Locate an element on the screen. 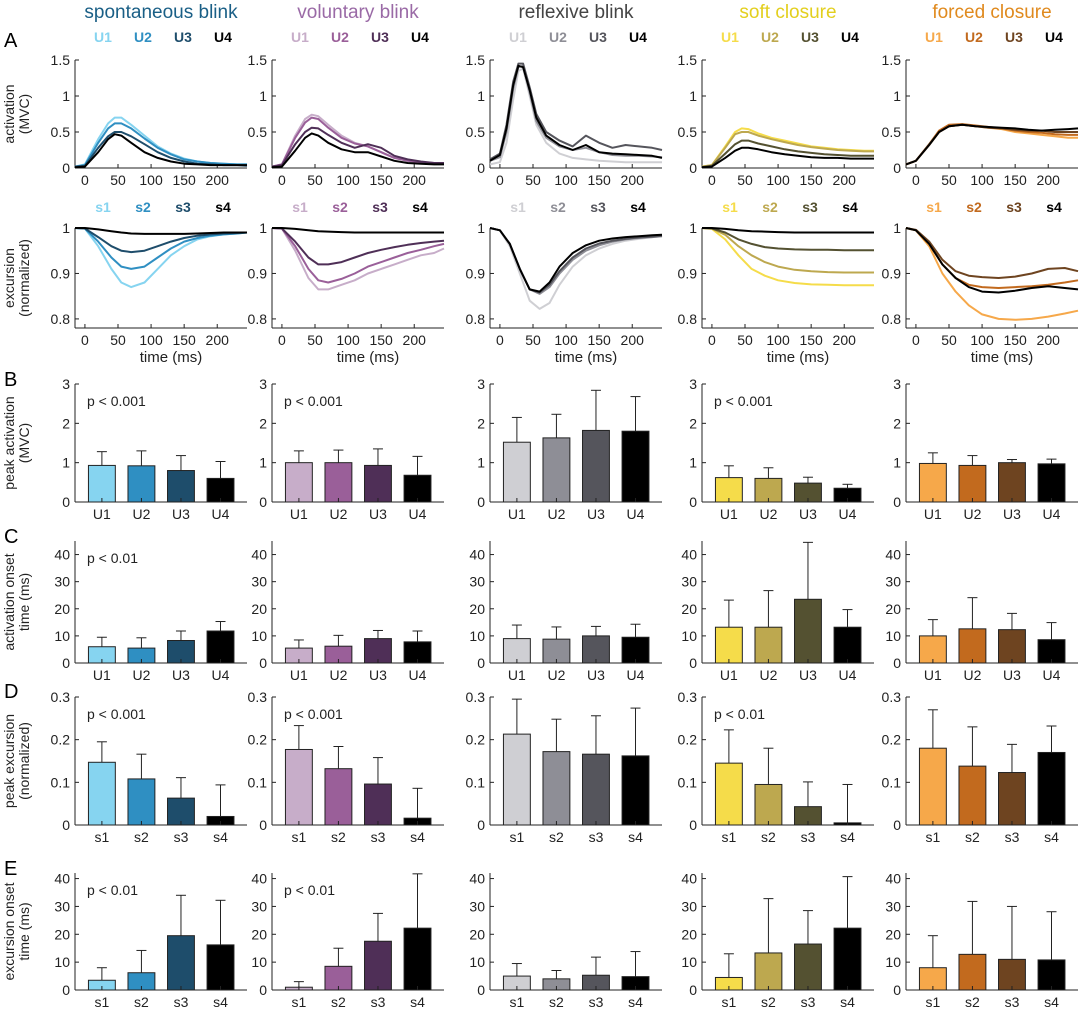  legend-entry: s2 is located at coordinates (558, 207).